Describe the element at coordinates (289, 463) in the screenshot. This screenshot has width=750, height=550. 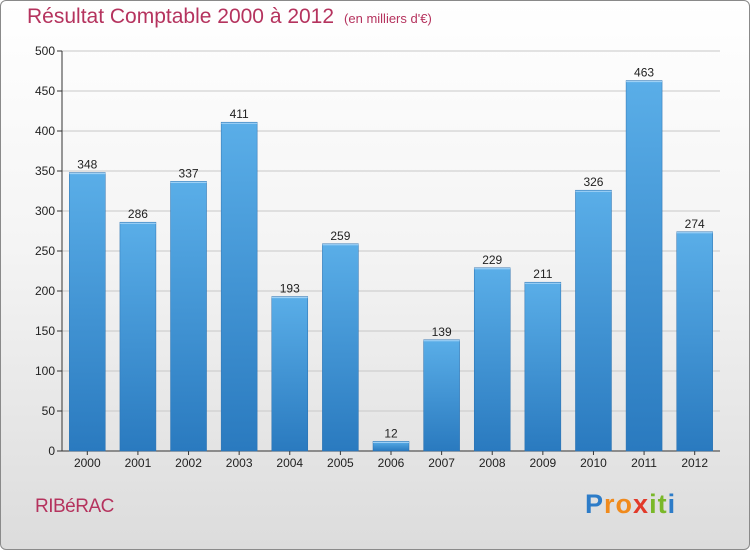
I see `x-tick-label: 2004` at that location.